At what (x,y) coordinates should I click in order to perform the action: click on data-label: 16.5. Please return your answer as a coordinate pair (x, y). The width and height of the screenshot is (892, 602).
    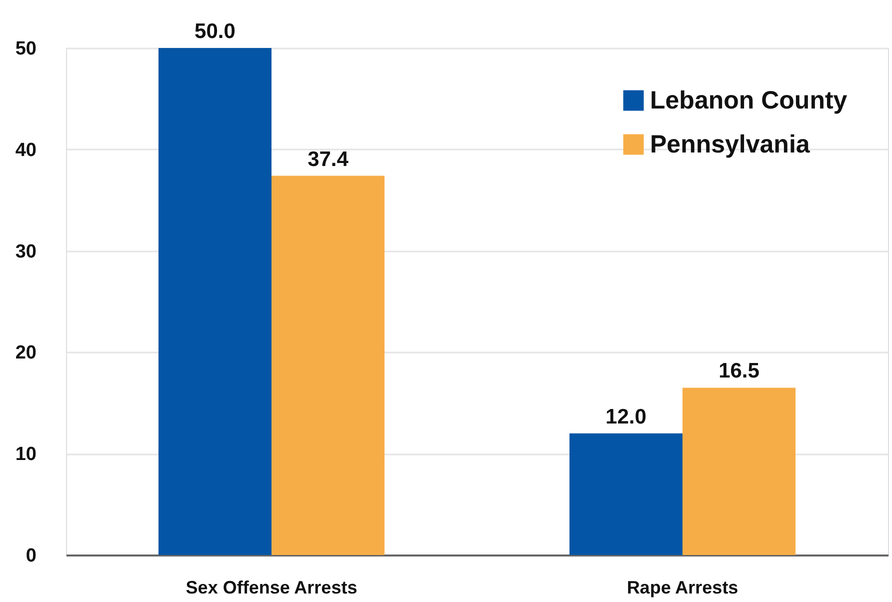
    Looking at the image, I should click on (739, 371).